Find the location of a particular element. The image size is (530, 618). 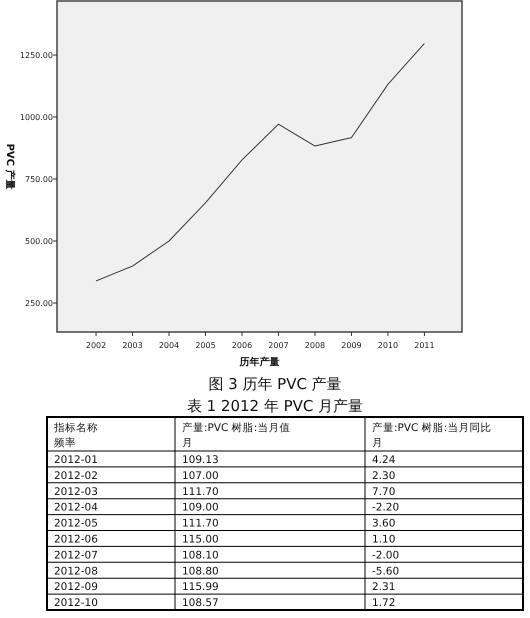

text: 频率 is located at coordinates (65, 442).